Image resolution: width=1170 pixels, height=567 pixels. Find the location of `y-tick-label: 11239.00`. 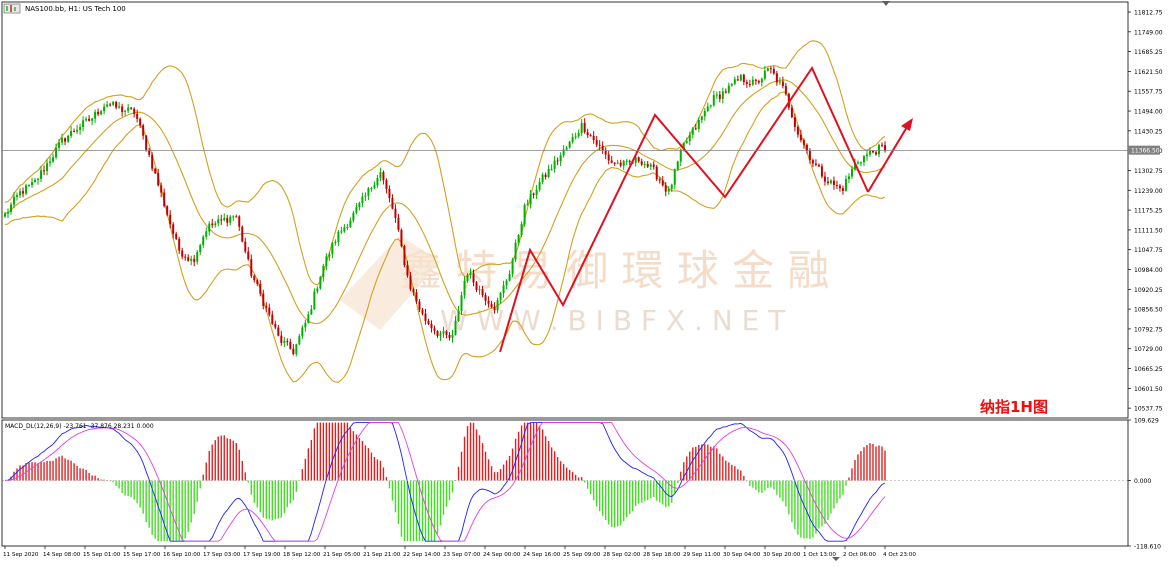

y-tick-label: 11239.00 is located at coordinates (1148, 191).